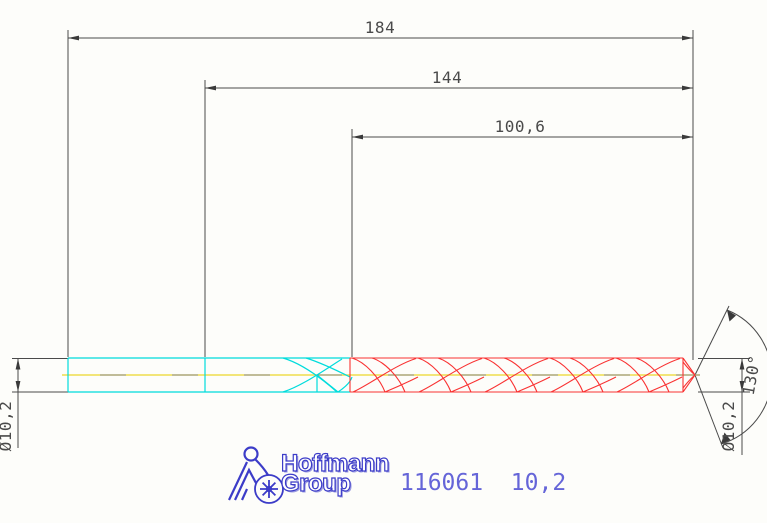 The width and height of the screenshot is (767, 523). Describe the element at coordinates (335, 463) in the screenshot. I see `brand-line-hoffmann: Hoffmann` at that location.